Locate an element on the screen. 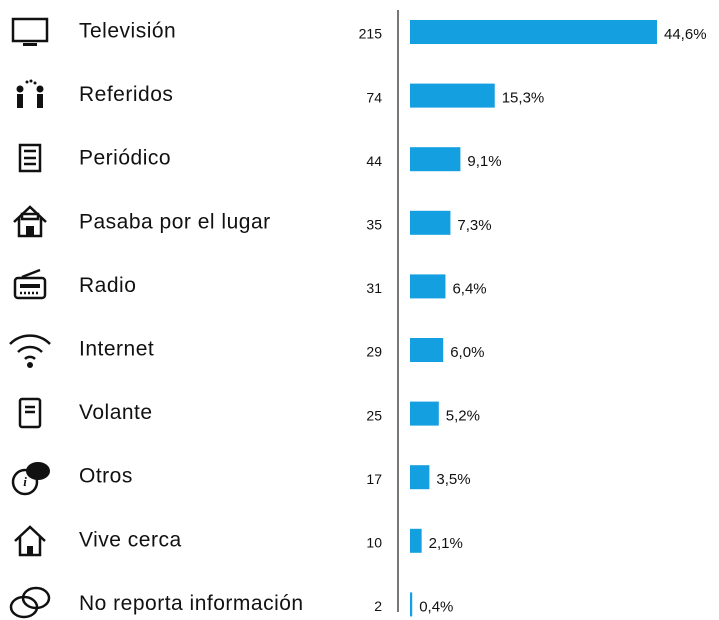 This screenshot has height=620, width=719. value-label: 7,3% is located at coordinates (474, 225).